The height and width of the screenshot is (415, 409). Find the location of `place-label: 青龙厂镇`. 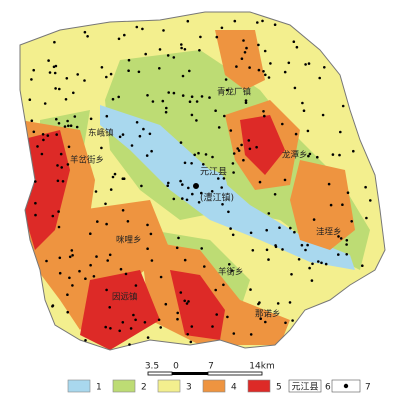

place-label: 青龙厂镇 is located at coordinates (234, 92).